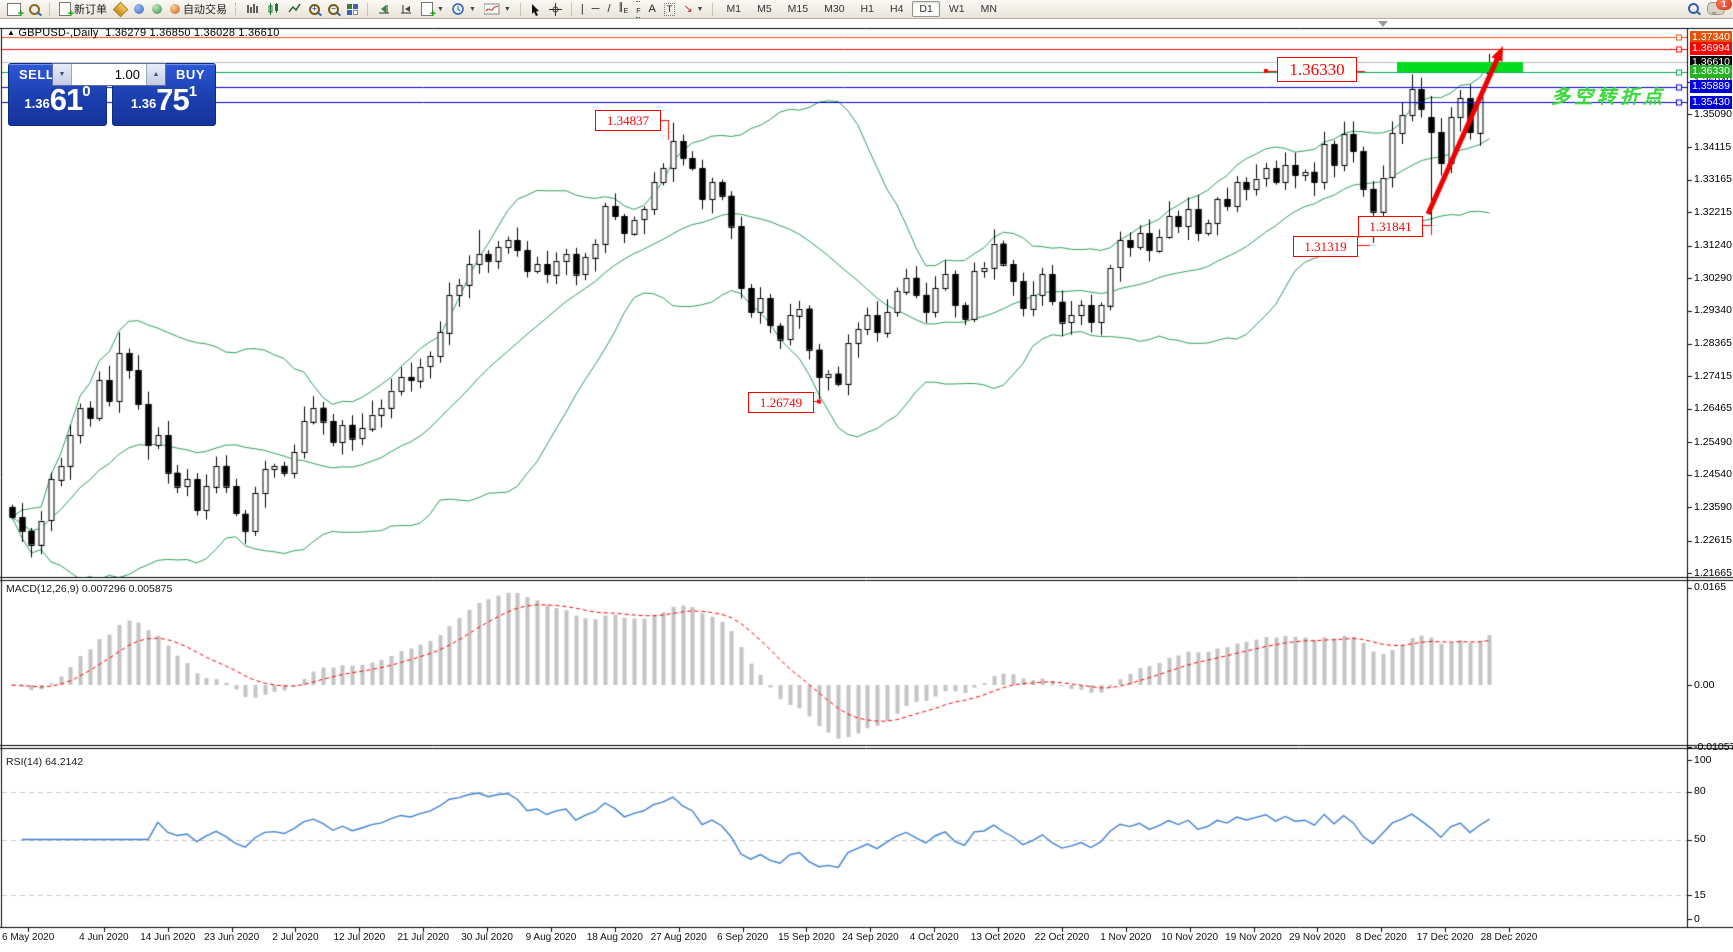 The height and width of the screenshot is (952, 1733). I want to click on annotation-price-label: 1.26749, so click(781, 402).